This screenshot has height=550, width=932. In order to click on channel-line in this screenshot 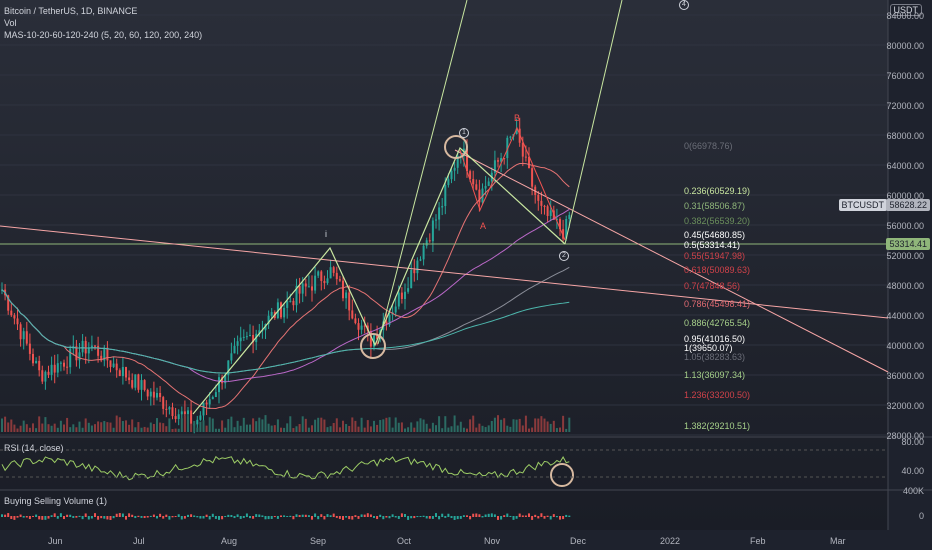, I will do `click(593, 122)`.